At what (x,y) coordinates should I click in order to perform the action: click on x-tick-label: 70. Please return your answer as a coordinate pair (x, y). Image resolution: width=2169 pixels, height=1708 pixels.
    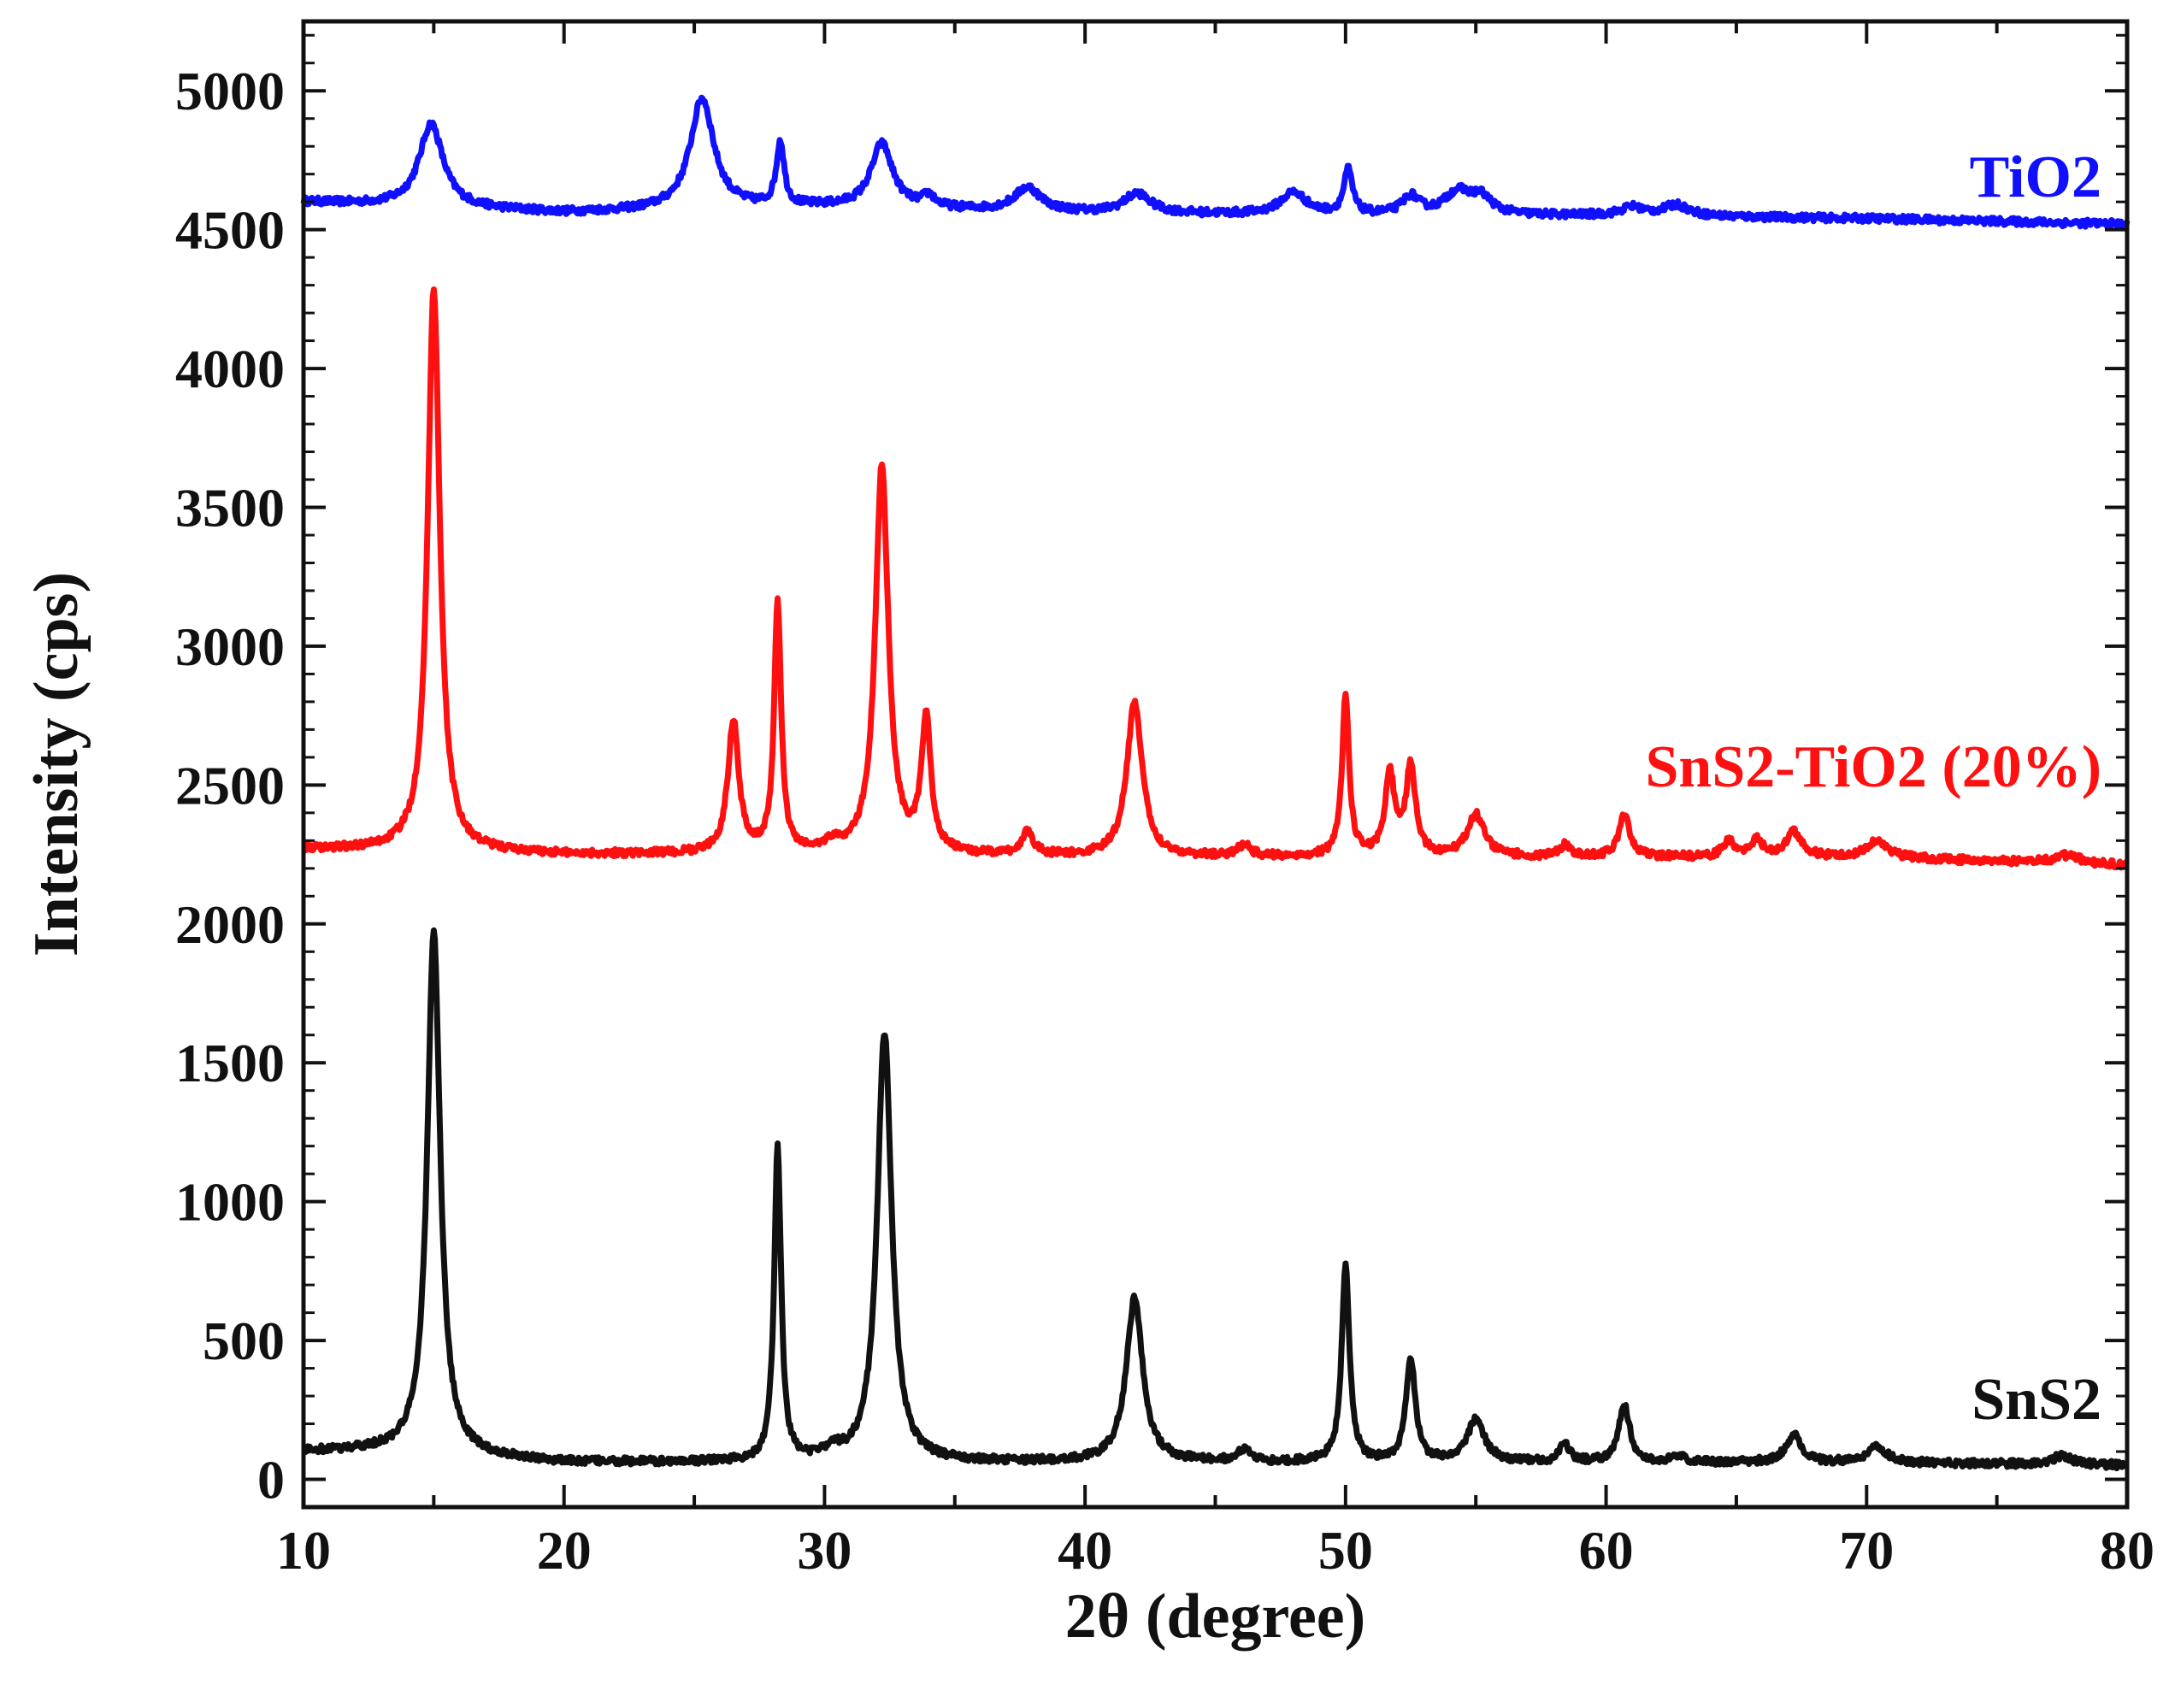
    Looking at the image, I should click on (1866, 1551).